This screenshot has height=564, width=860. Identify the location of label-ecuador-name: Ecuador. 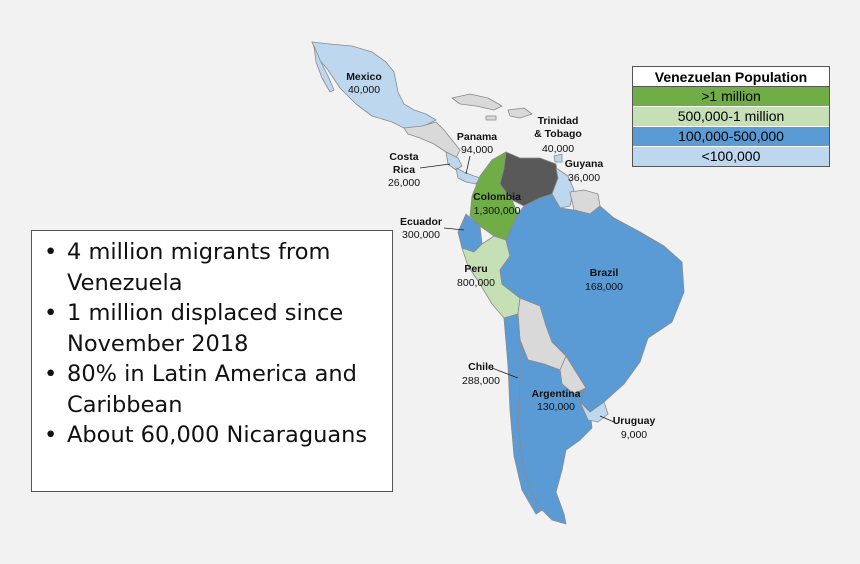
(421, 222).